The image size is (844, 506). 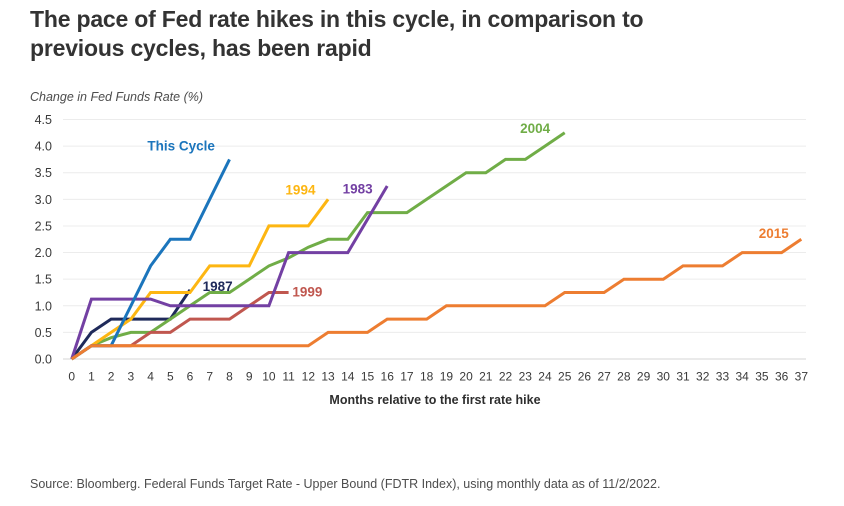 What do you see at coordinates (71, 377) in the screenshot?
I see `x-tick-label: 0` at bounding box center [71, 377].